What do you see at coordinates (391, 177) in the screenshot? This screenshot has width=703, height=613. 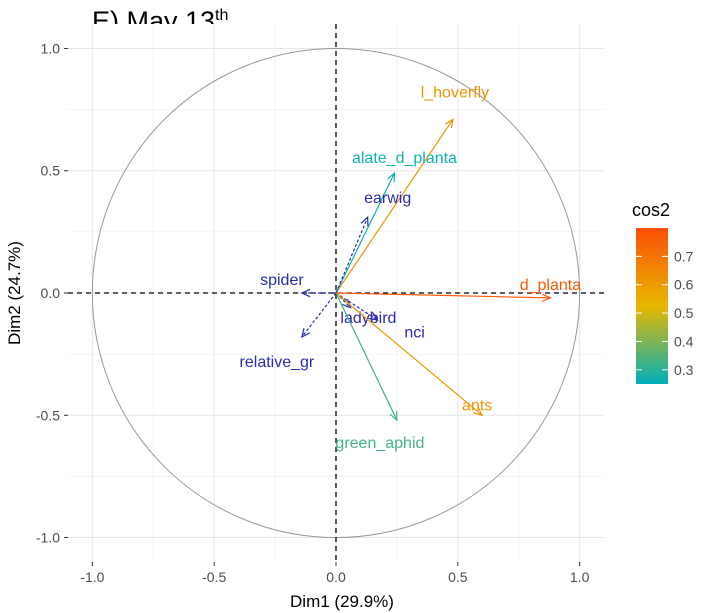 I see `arrowhead-alate_d_planta` at bounding box center [391, 177].